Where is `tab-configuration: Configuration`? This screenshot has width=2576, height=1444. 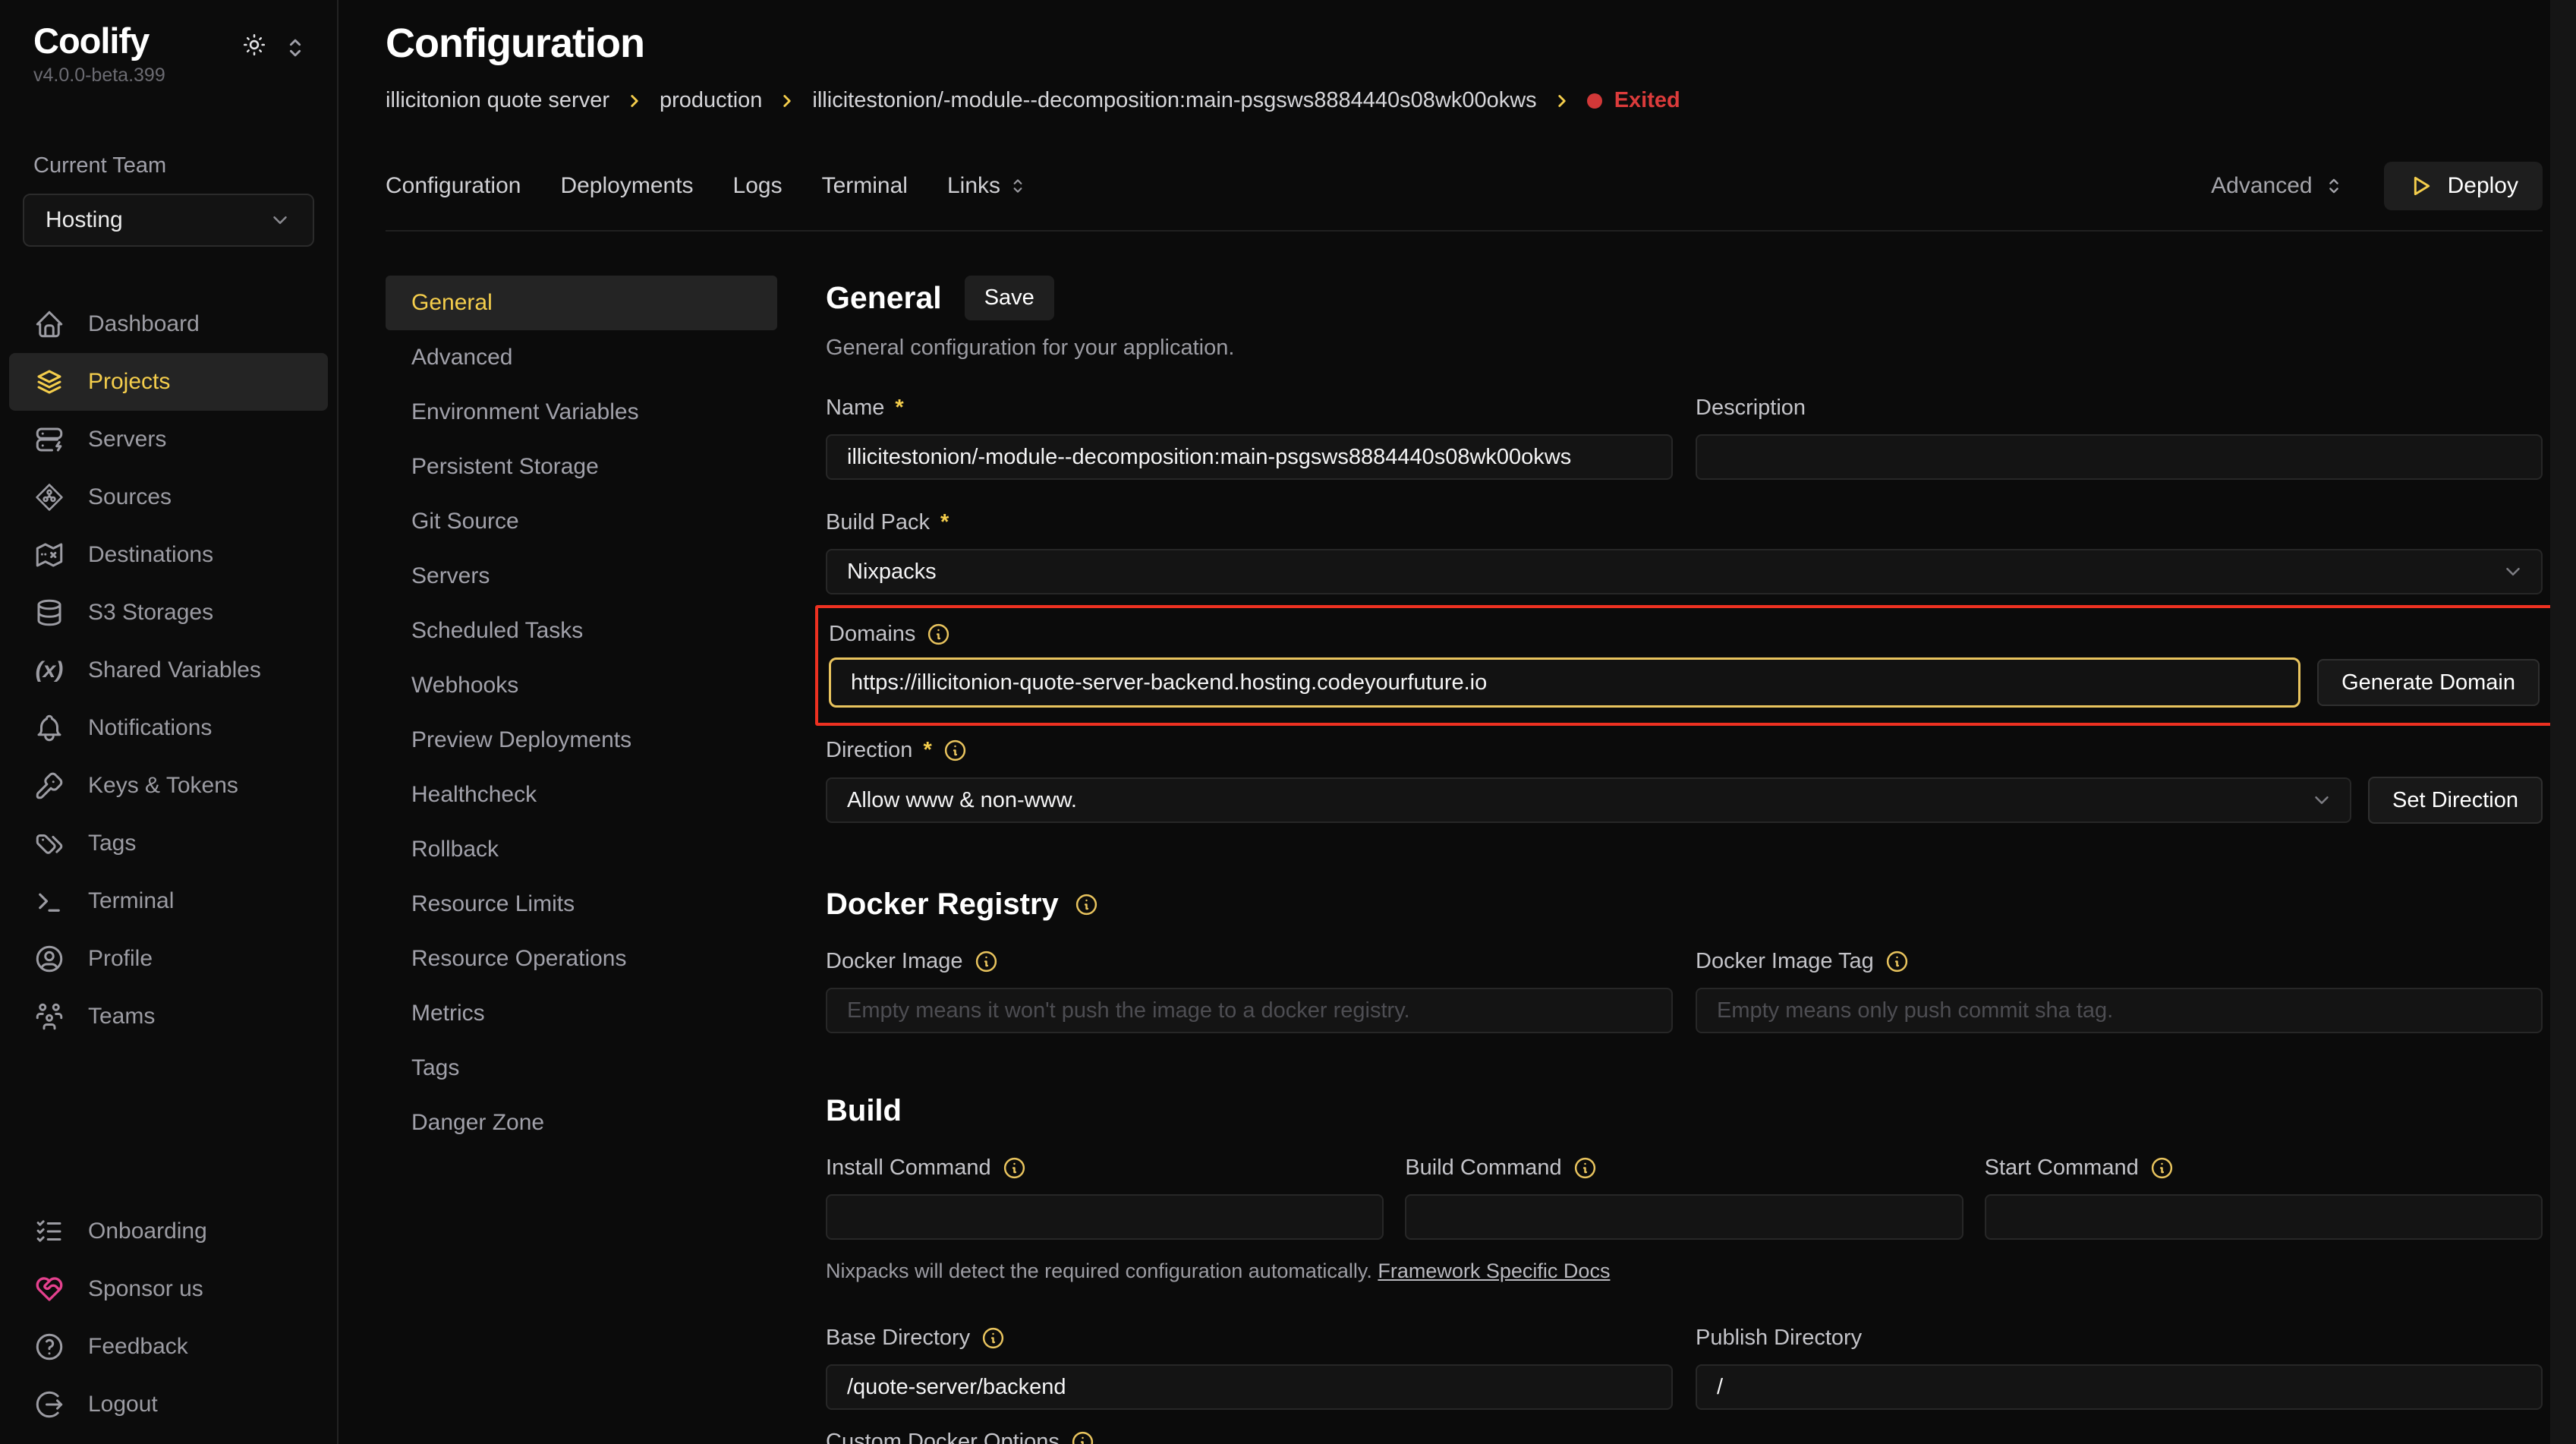
tab-configuration: Configuration is located at coordinates (453, 185).